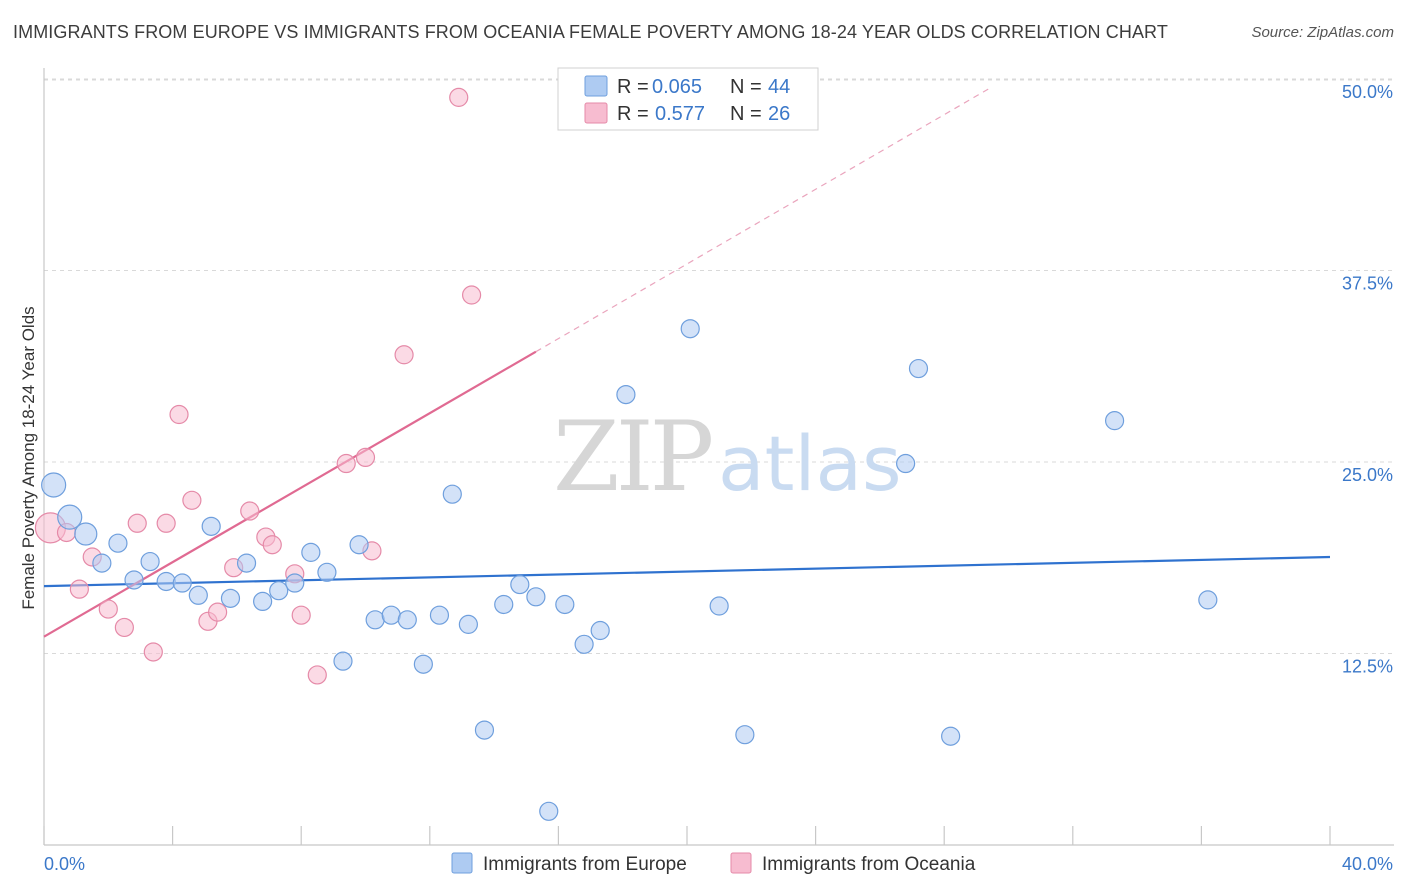  What do you see at coordinates (680, 114) in the screenshot?
I see `legend-r-value-oceania: 0.577` at bounding box center [680, 114].